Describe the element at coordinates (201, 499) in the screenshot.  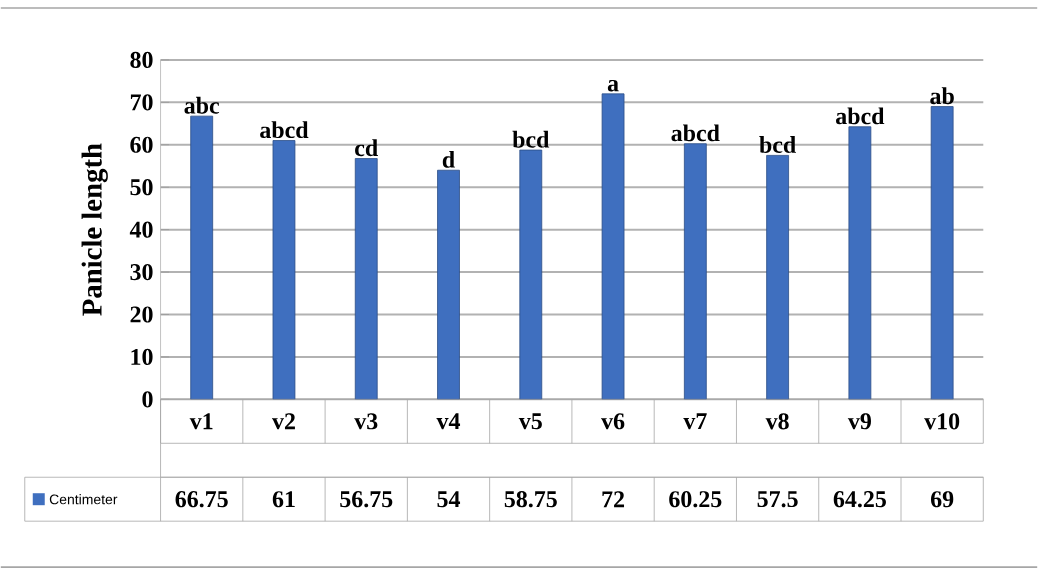
I see `data-label: 66.75` at that location.